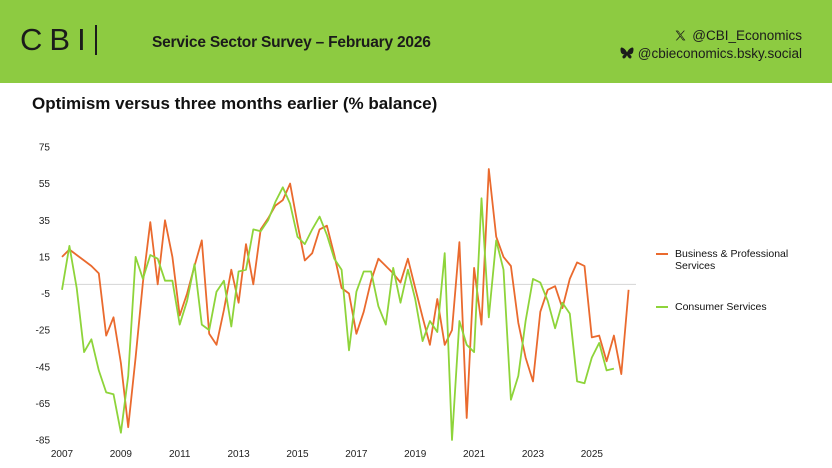 The width and height of the screenshot is (832, 468). I want to click on legend-item-business: Business & Professional Services, so click(730, 260).